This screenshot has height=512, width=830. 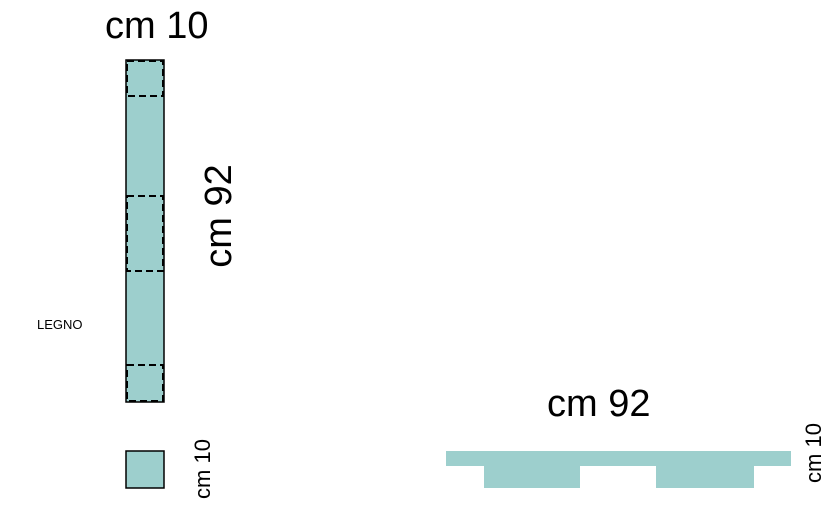 I want to click on plank-body, so click(x=145, y=231).